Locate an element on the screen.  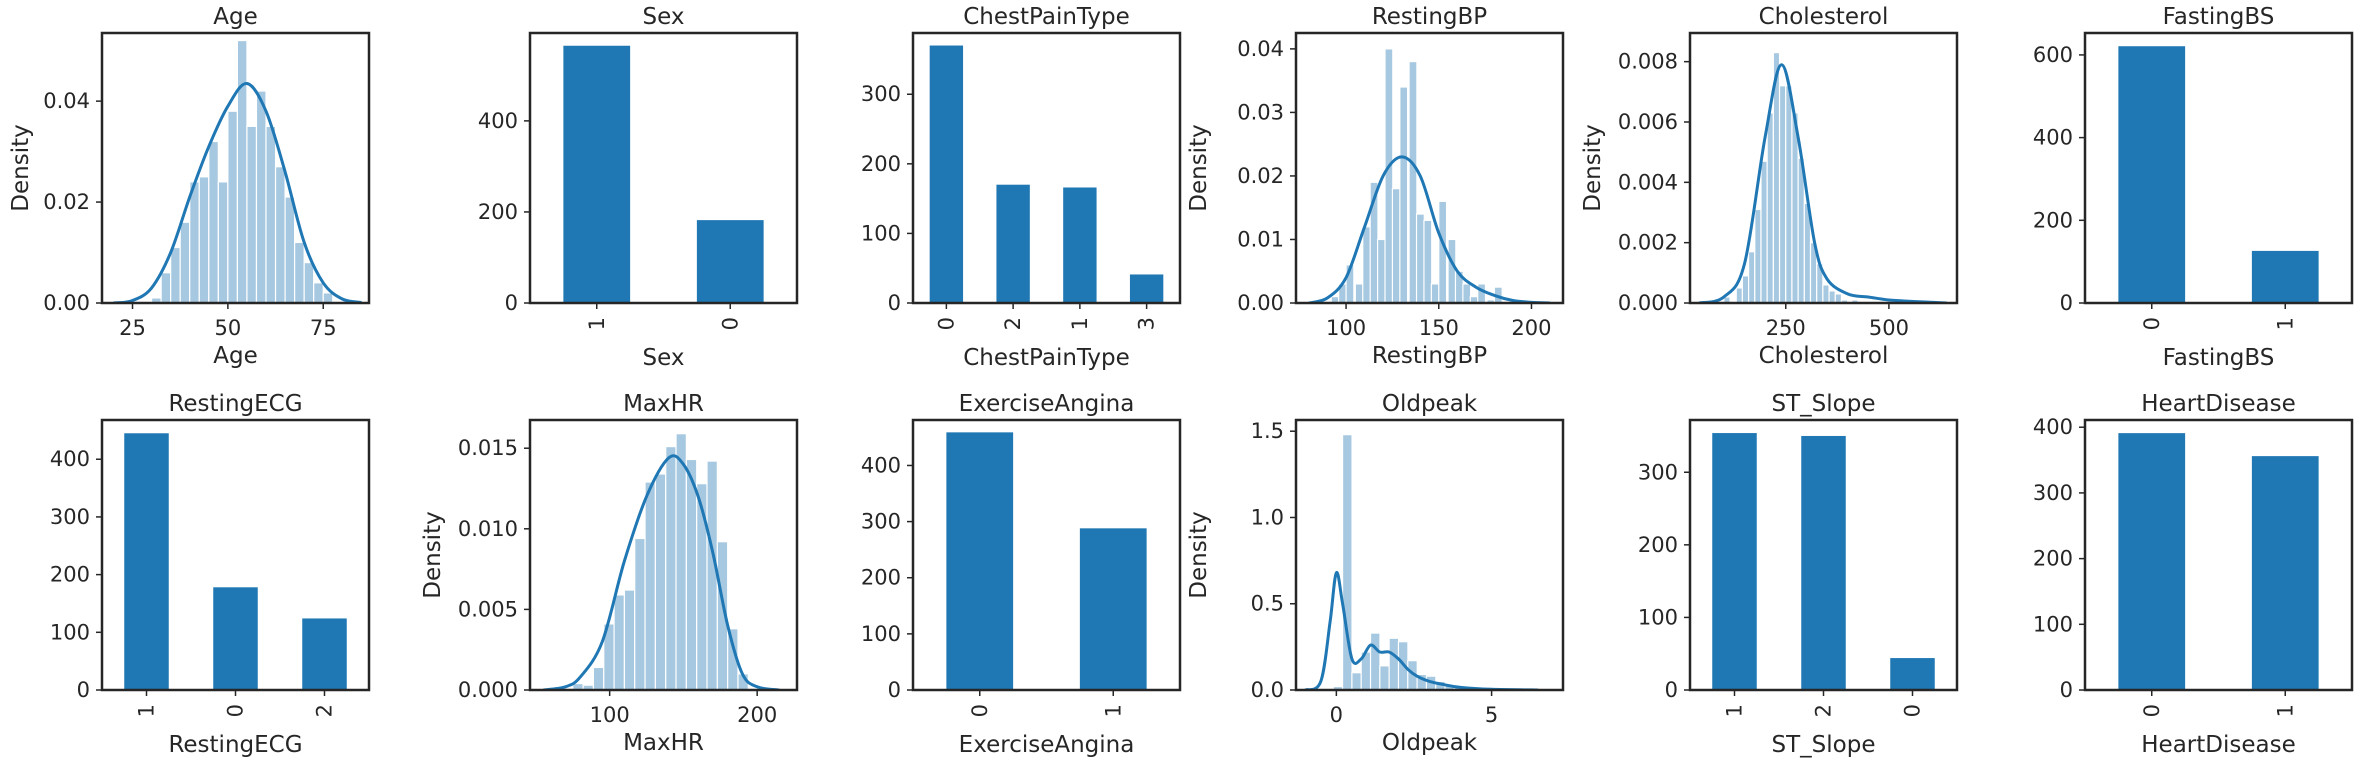
x-tick-label: 3 is located at coordinates (1147, 323).